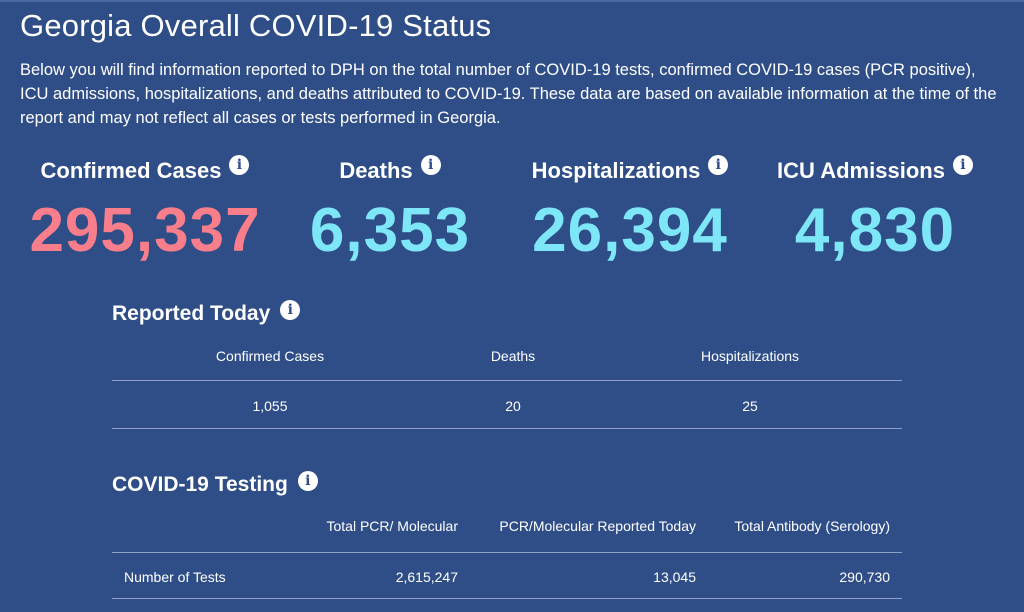  Describe the element at coordinates (875, 230) in the screenshot. I see `stat-value-icu-admissions: 4,830` at that location.